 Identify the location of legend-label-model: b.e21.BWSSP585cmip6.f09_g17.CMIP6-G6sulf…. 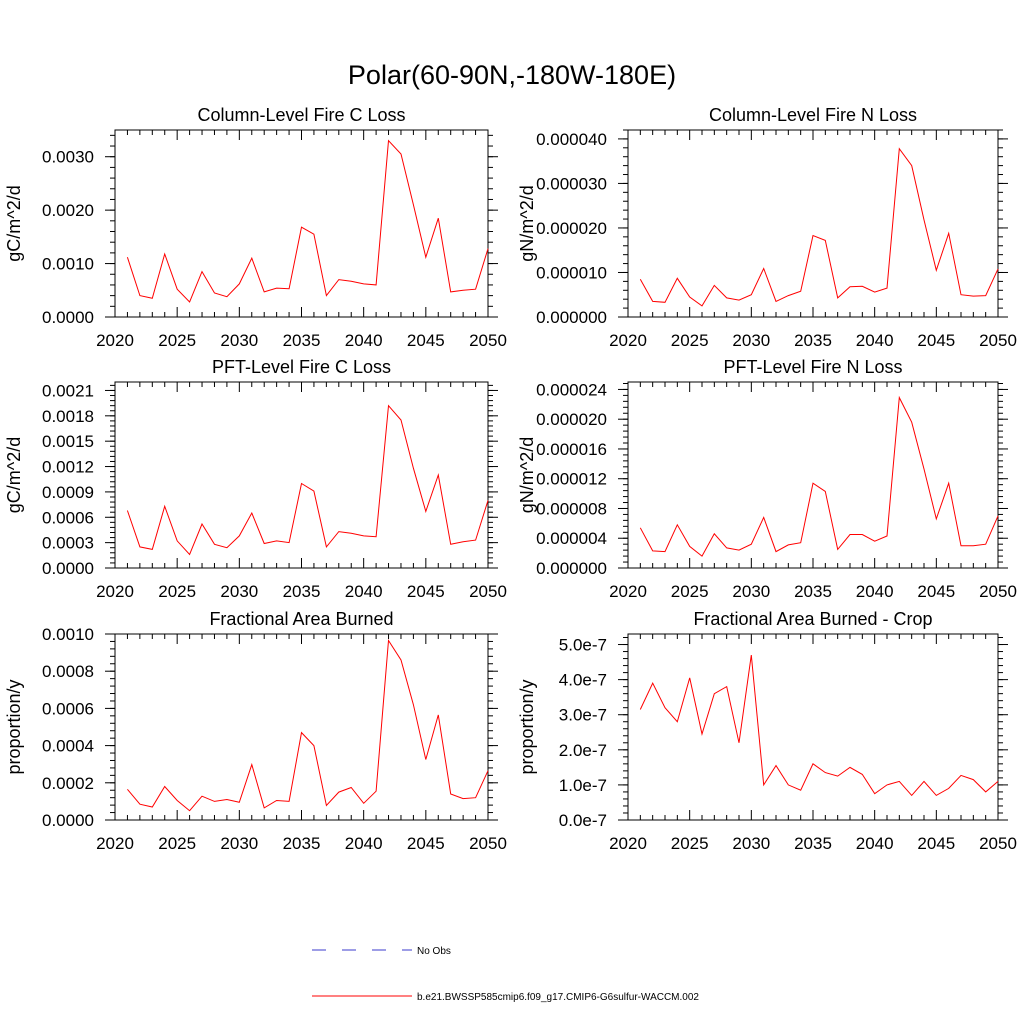
(558, 997).